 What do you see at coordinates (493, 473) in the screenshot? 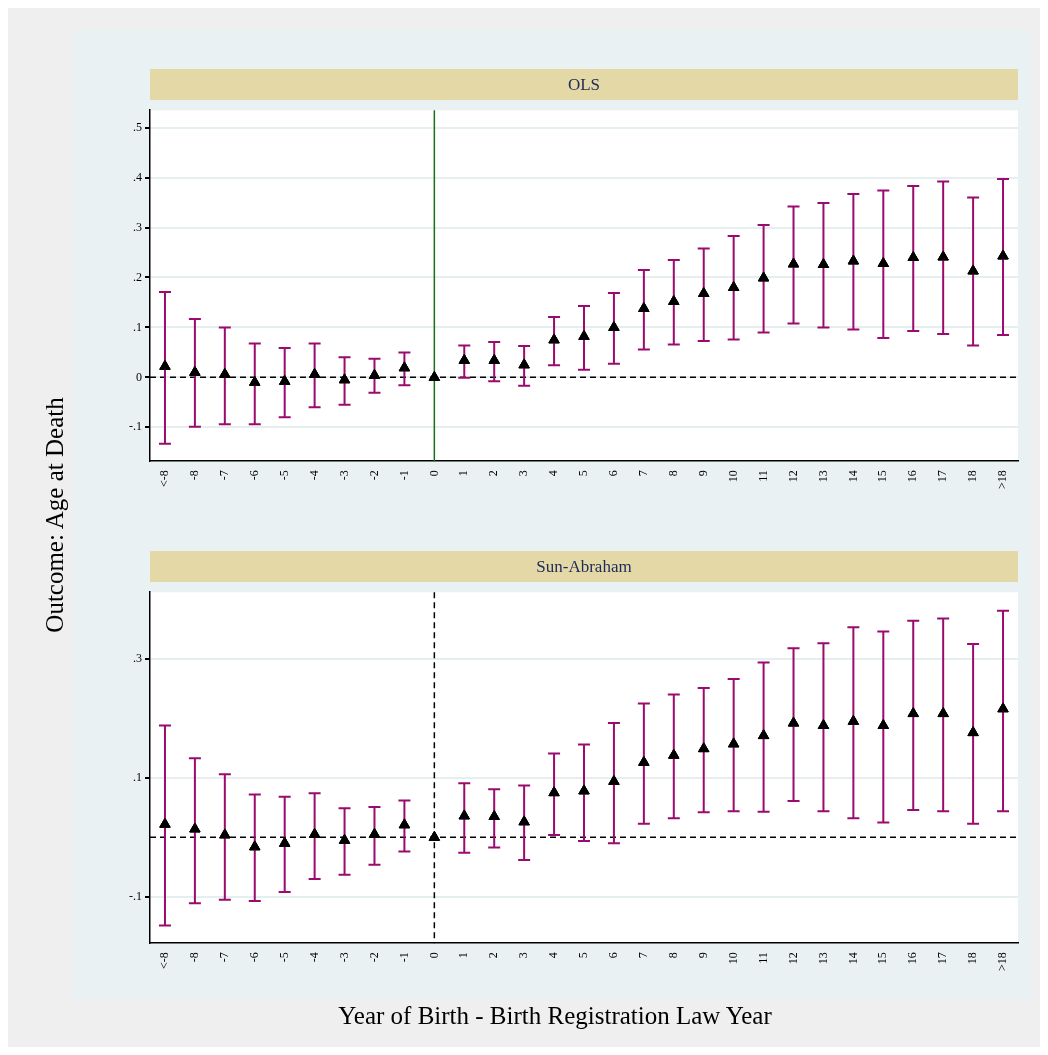
I see `x-tick-label: 2` at bounding box center [493, 473].